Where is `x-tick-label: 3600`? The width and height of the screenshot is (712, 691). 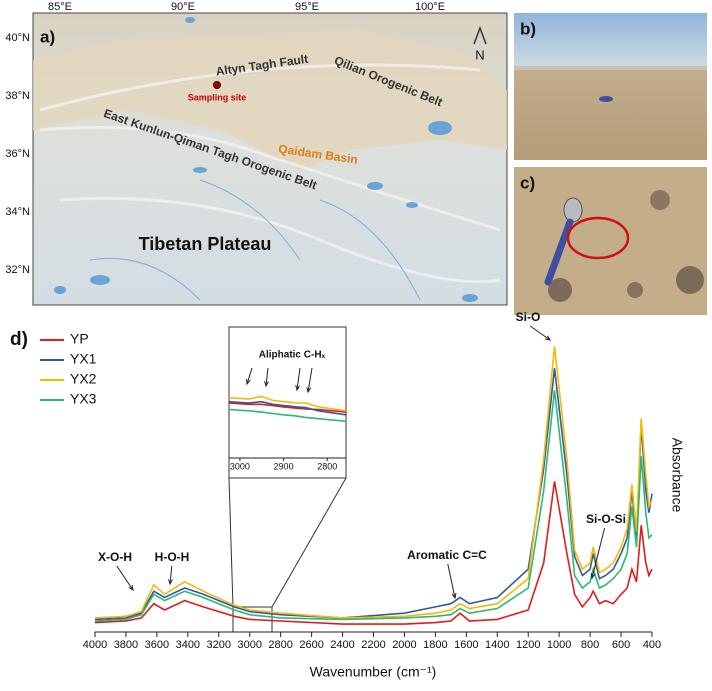 x-tick-label: 3600 is located at coordinates (157, 645).